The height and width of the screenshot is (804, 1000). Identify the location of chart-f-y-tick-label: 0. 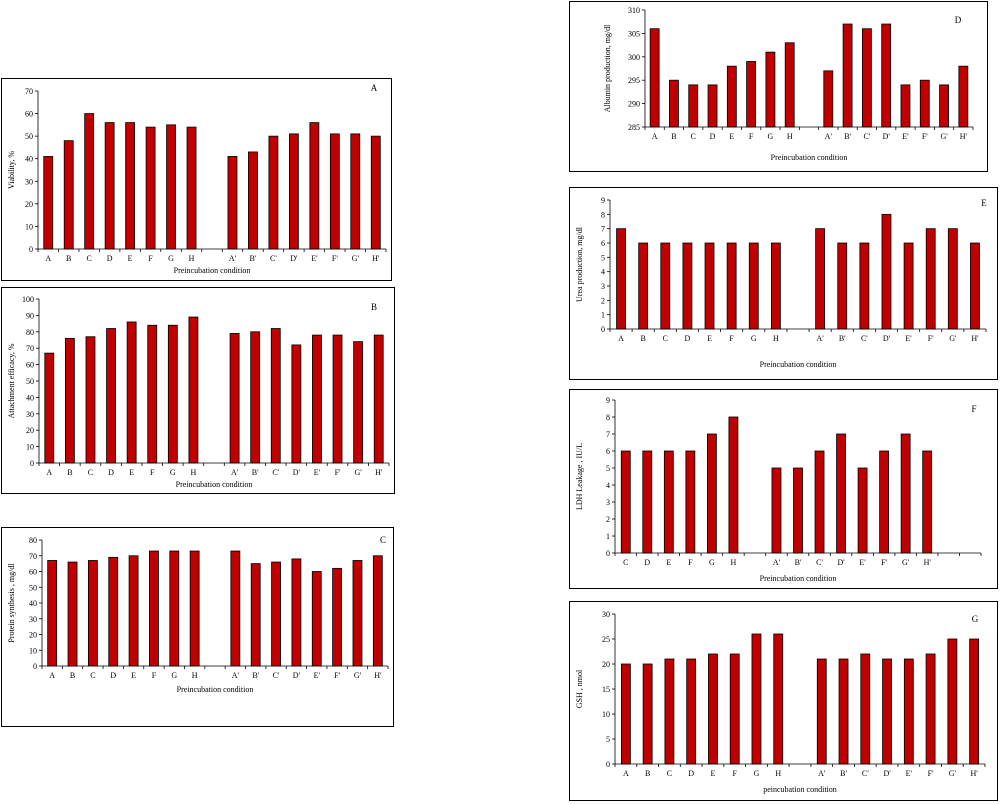
(608, 553).